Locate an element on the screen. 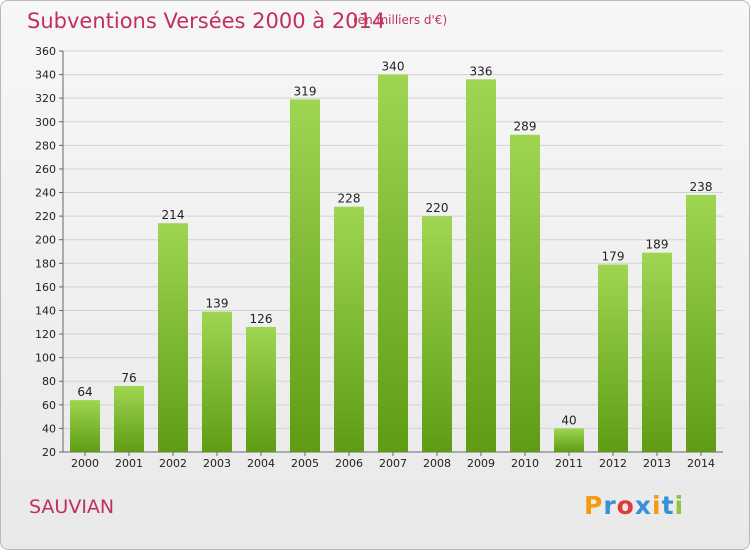 This screenshot has width=750, height=550. y-tick-label: 280 is located at coordinates (45, 145).